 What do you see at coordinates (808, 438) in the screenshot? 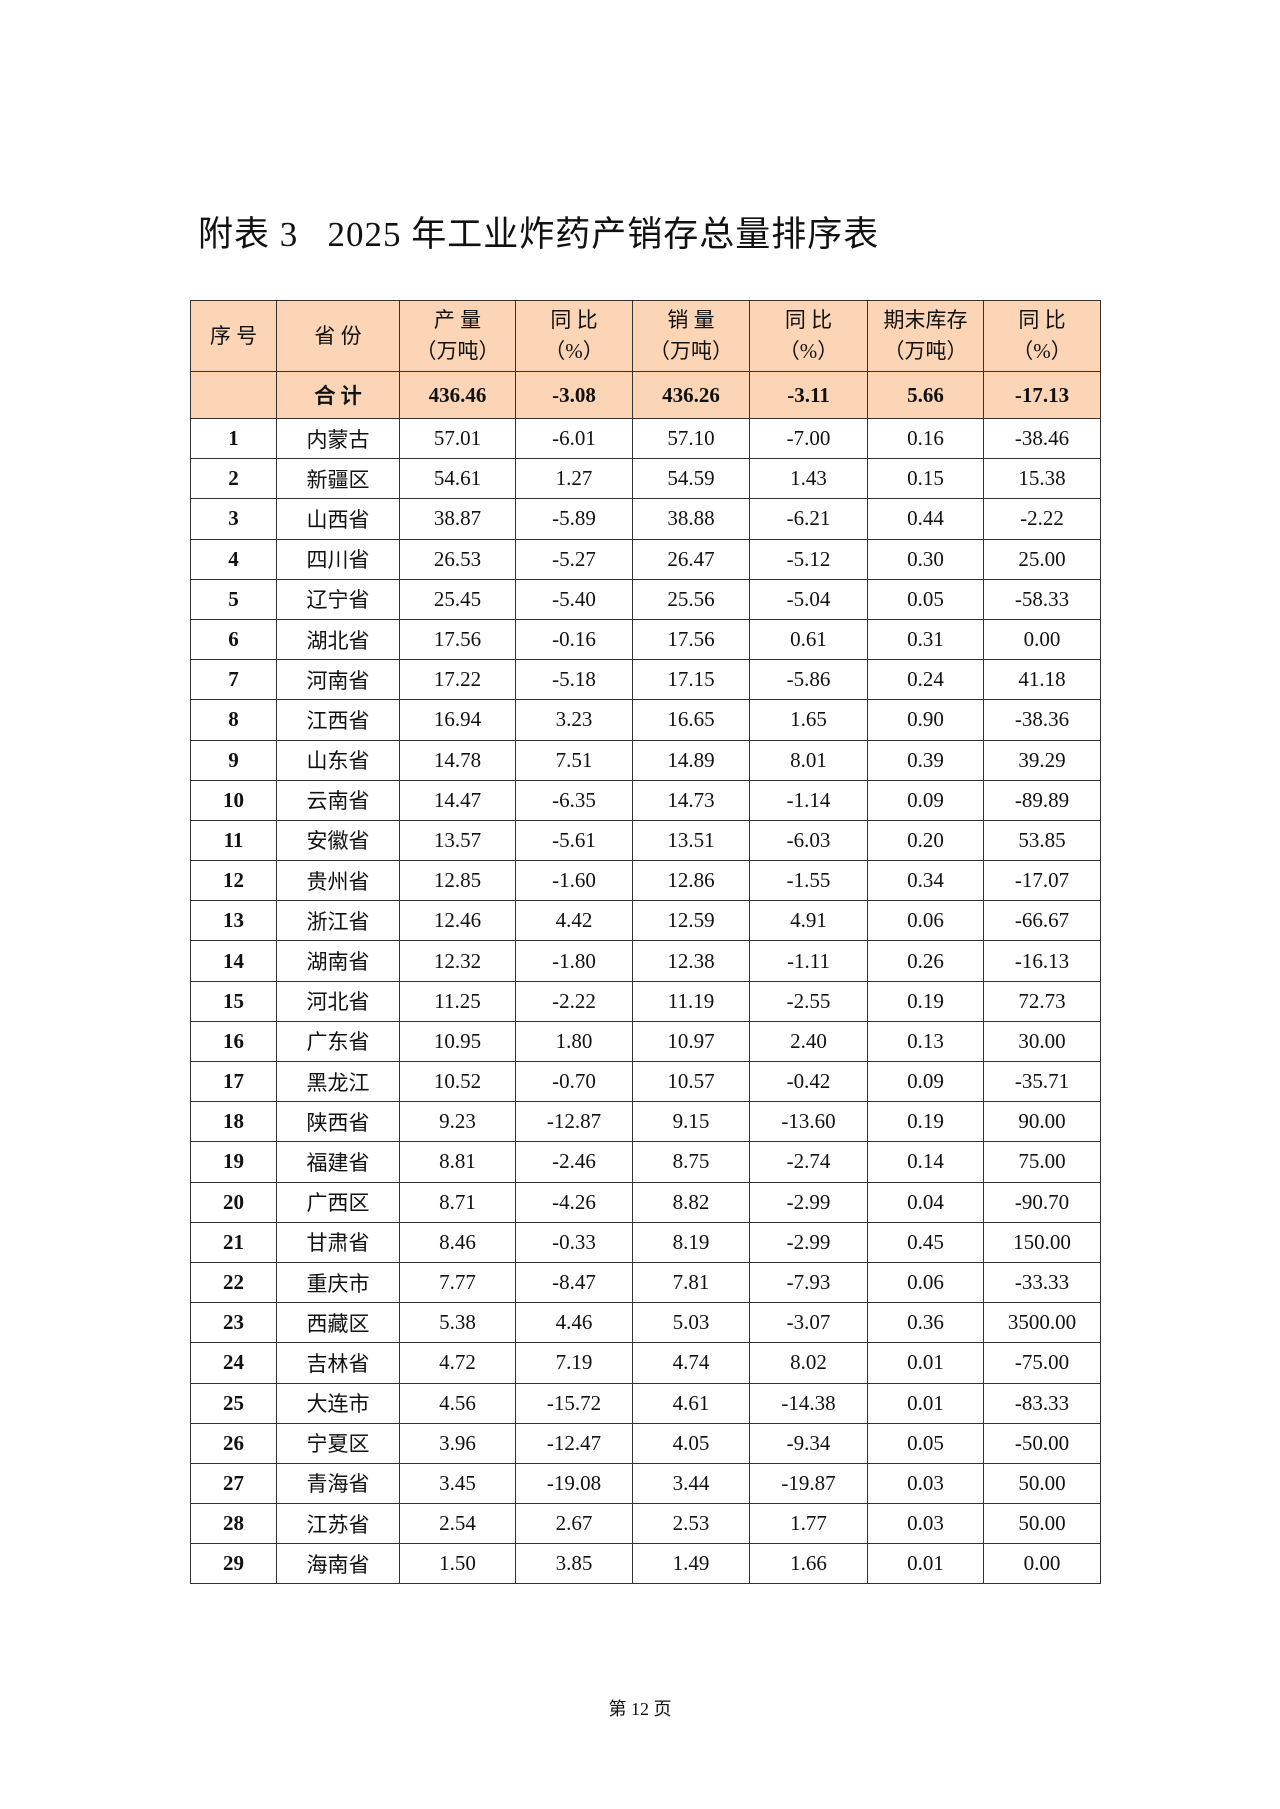
I see `value-cell: -7.00` at bounding box center [808, 438].